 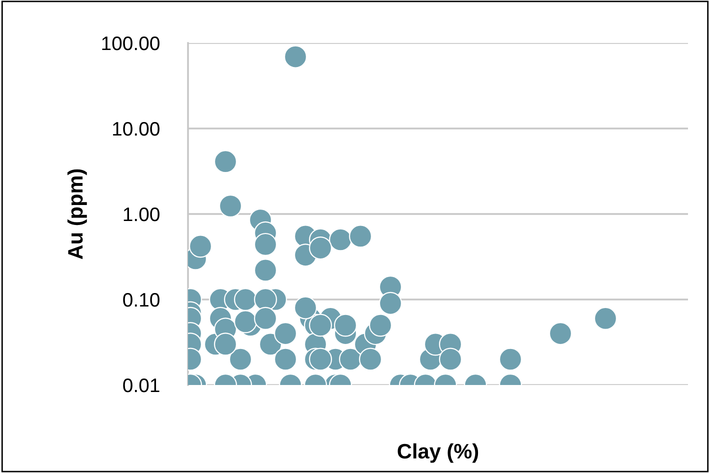 What do you see at coordinates (131, 43) in the screenshot?
I see `y-tick-label: 100.00` at bounding box center [131, 43].